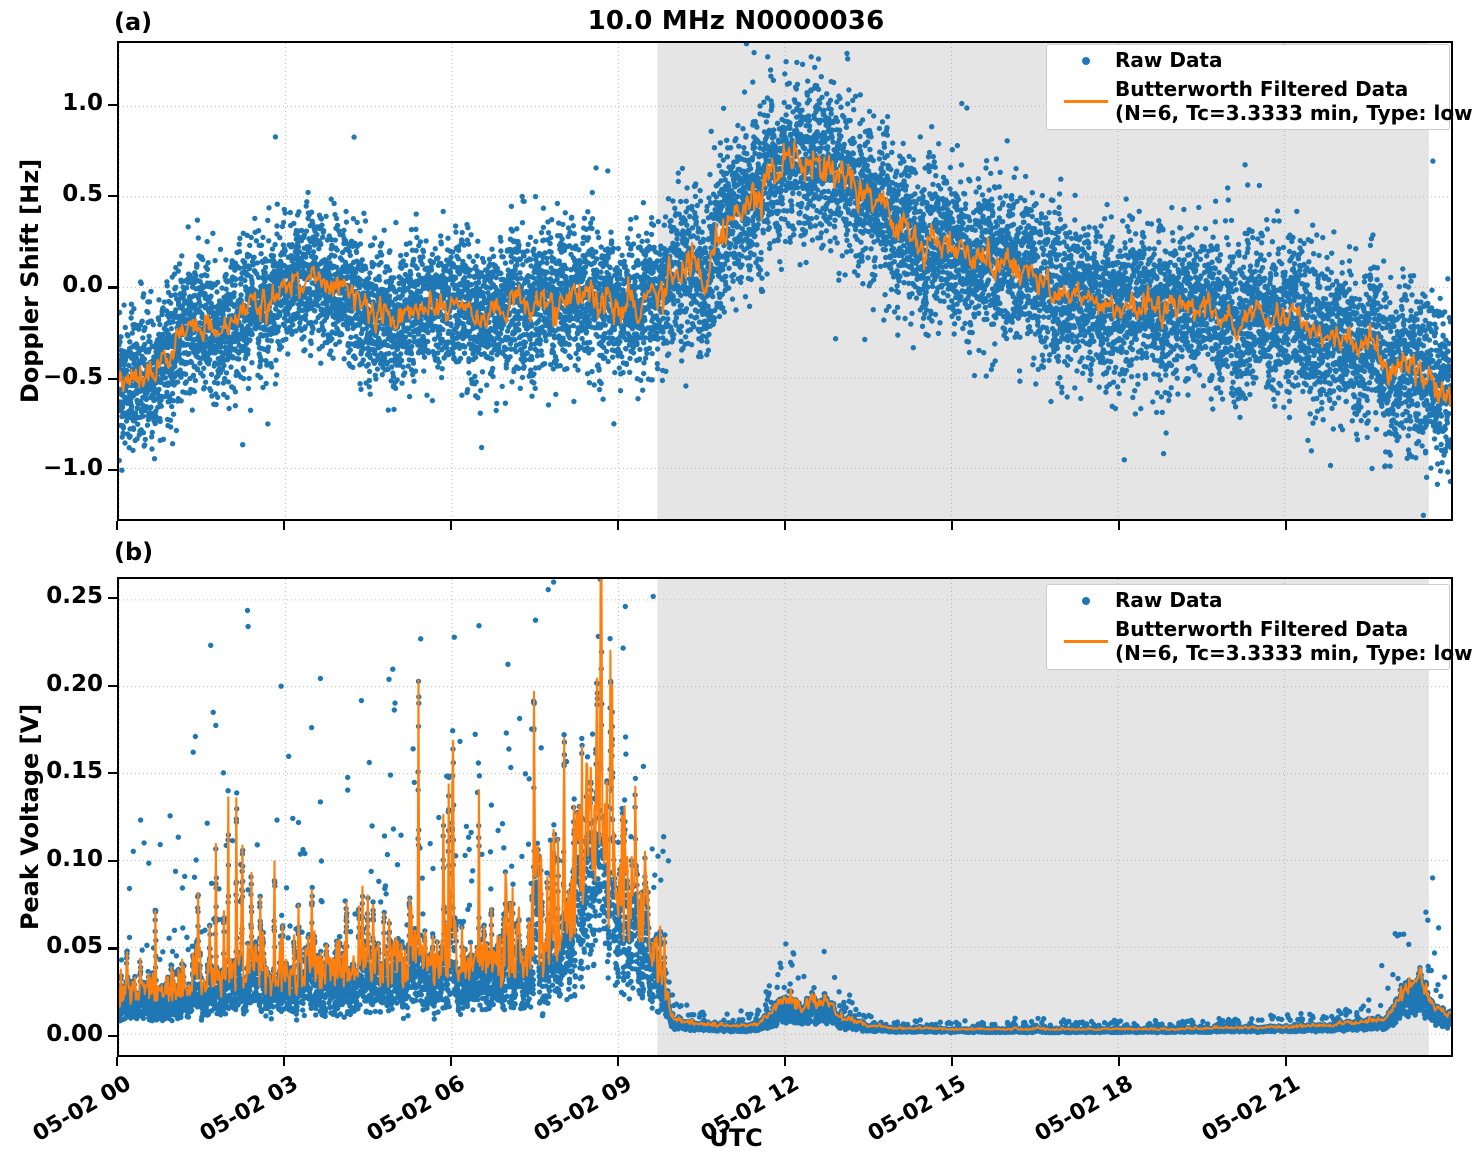  I want to click on legend-entry-raw-b: Raw Data, so click(1247, 600).